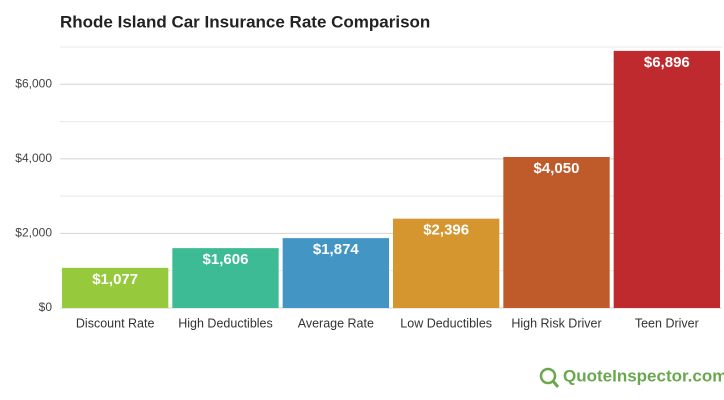 The height and width of the screenshot is (400, 724). Describe the element at coordinates (556, 323) in the screenshot. I see `x-tick-label: High Risk Driver` at that location.